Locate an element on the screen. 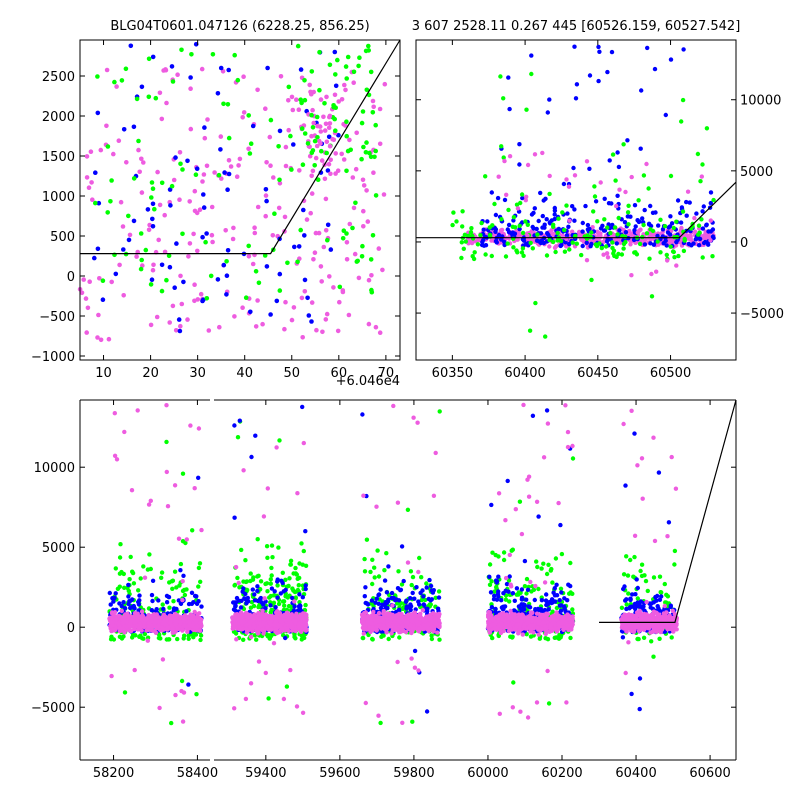 The image size is (800, 804). x-tick-label: 30 is located at coordinates (197, 373).